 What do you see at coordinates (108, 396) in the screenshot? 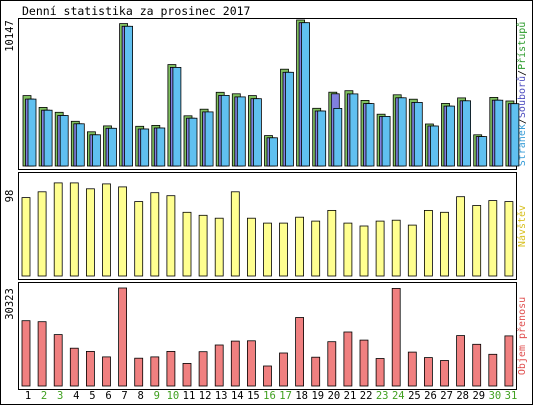
I see `x-tick-label-6: 6` at bounding box center [108, 396].